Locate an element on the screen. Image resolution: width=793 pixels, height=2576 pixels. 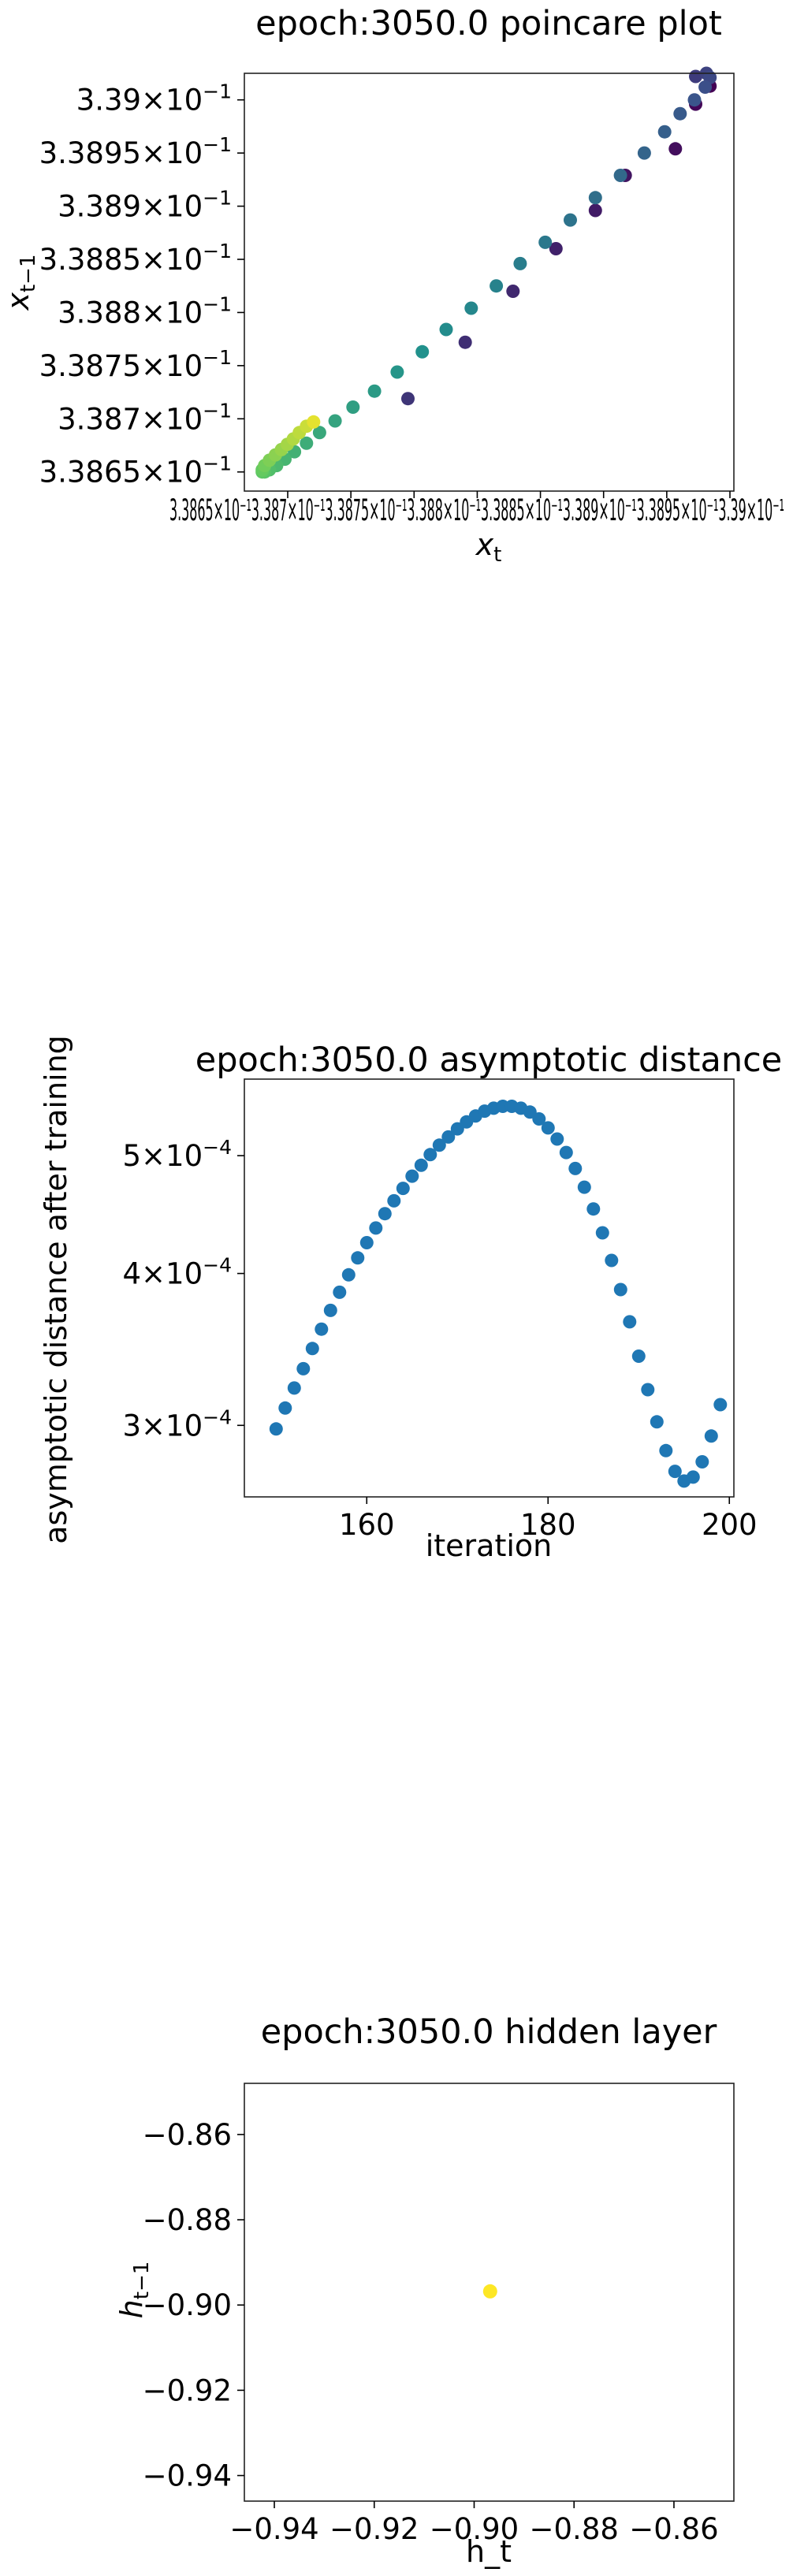
hidden-layer-x-ticks: −0.94 −0.92 −0.90 −0.88 −0.86 is located at coordinates (474, 2523).